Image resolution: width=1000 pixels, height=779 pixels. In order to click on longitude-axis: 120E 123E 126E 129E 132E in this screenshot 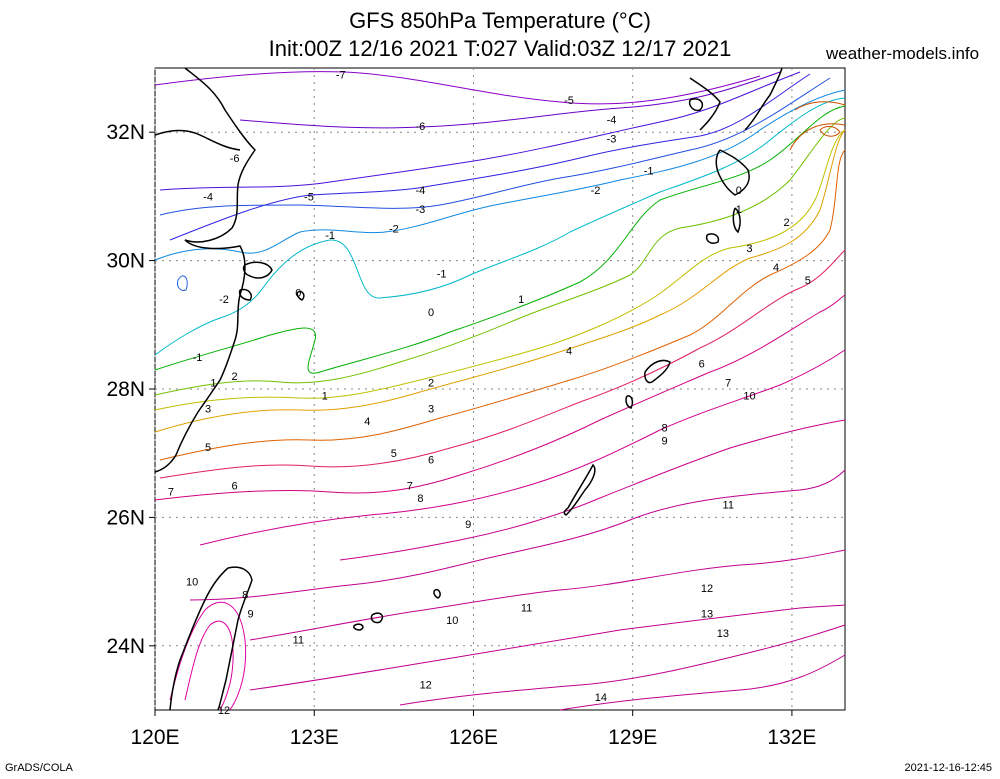, I will do `click(473, 729)`.